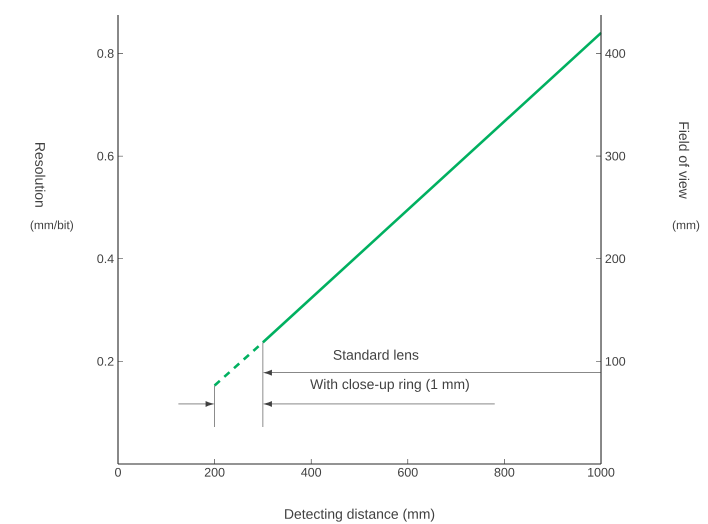 The width and height of the screenshot is (708, 524). I want to click on x-tick-label: 0, so click(118, 472).